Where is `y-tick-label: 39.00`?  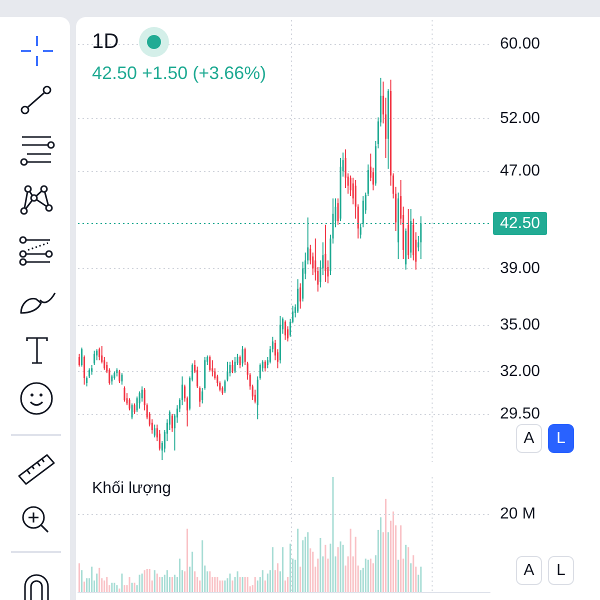 y-tick-label: 39.00 is located at coordinates (520, 268).